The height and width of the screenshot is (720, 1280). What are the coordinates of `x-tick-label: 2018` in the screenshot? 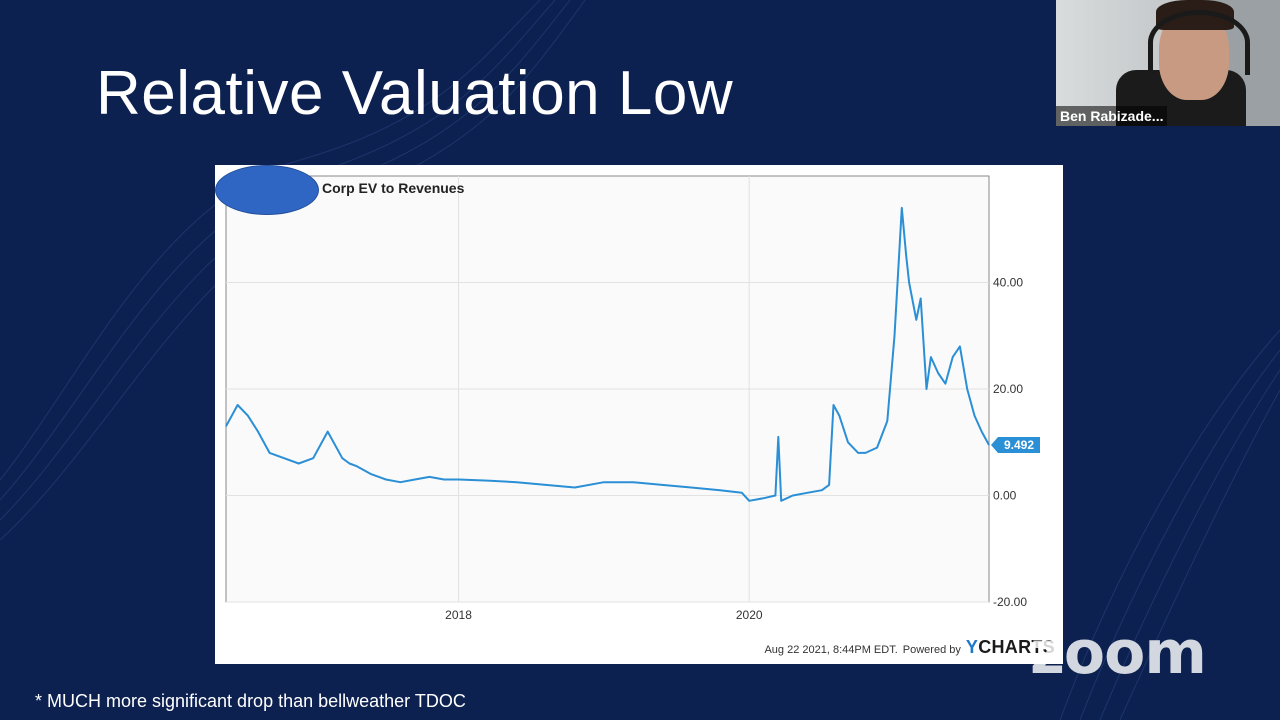 It's located at (458, 615).